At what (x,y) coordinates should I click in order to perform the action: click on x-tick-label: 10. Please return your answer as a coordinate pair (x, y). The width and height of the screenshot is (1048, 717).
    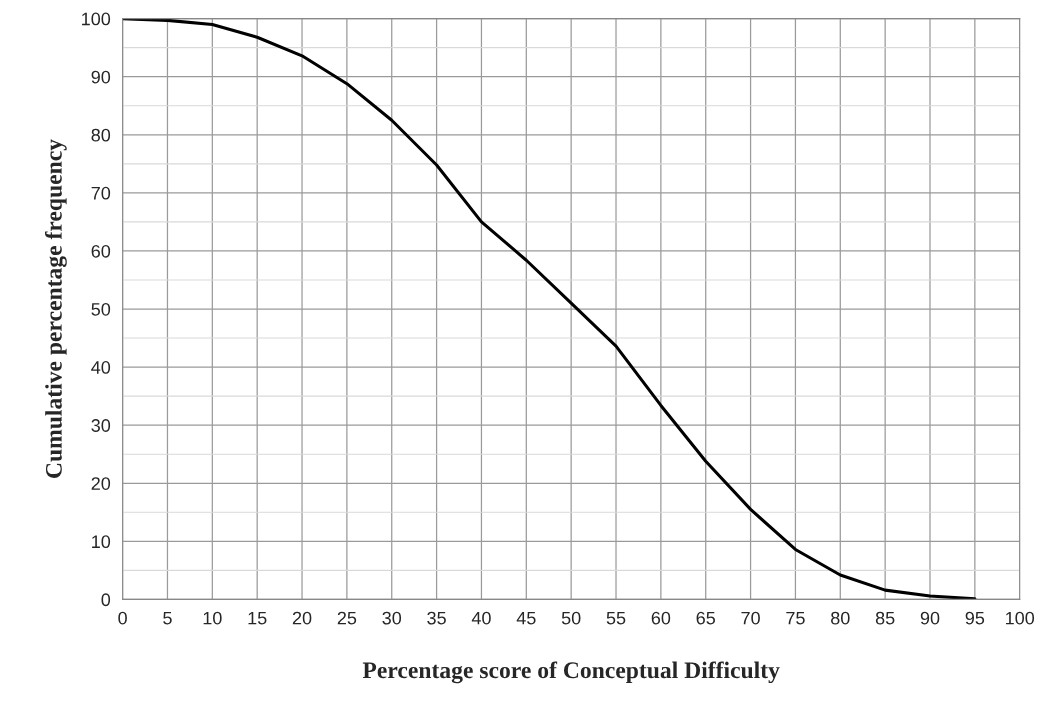
    Looking at the image, I should click on (212, 618).